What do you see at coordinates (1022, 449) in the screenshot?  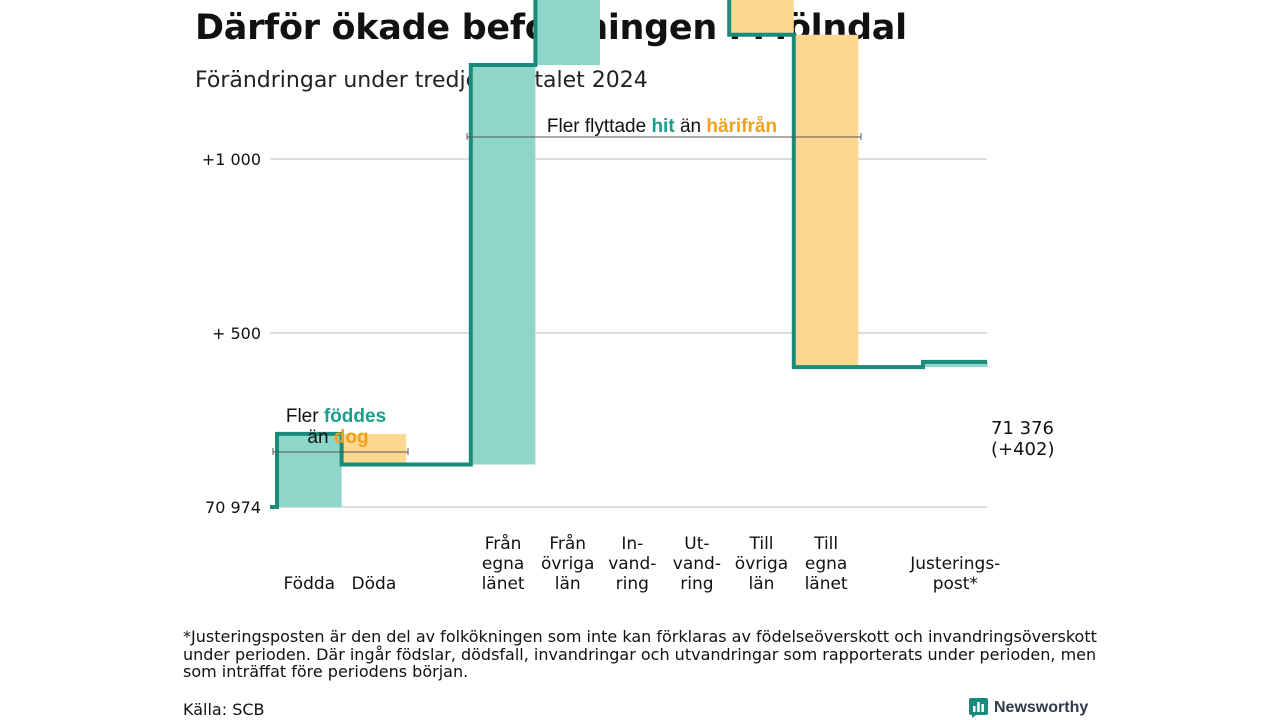 I see `end-label-change: (+402)` at bounding box center [1022, 449].